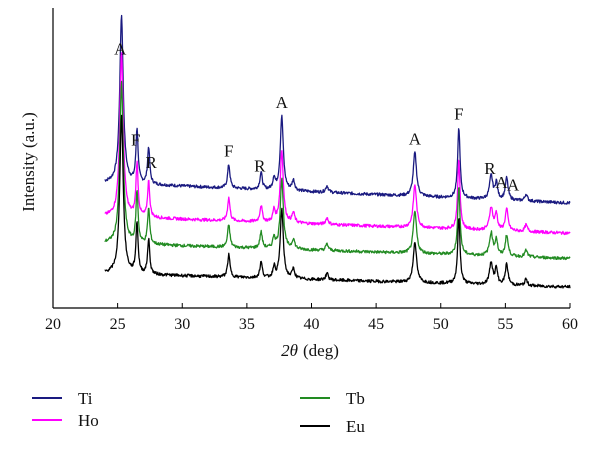  I want to click on legend-label-ho: Ho, so click(88, 420).